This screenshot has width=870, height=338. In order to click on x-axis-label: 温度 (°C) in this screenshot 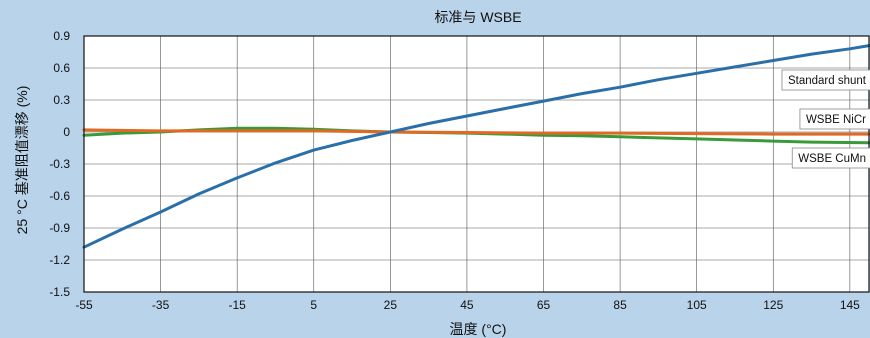, I will do `click(478, 329)`.